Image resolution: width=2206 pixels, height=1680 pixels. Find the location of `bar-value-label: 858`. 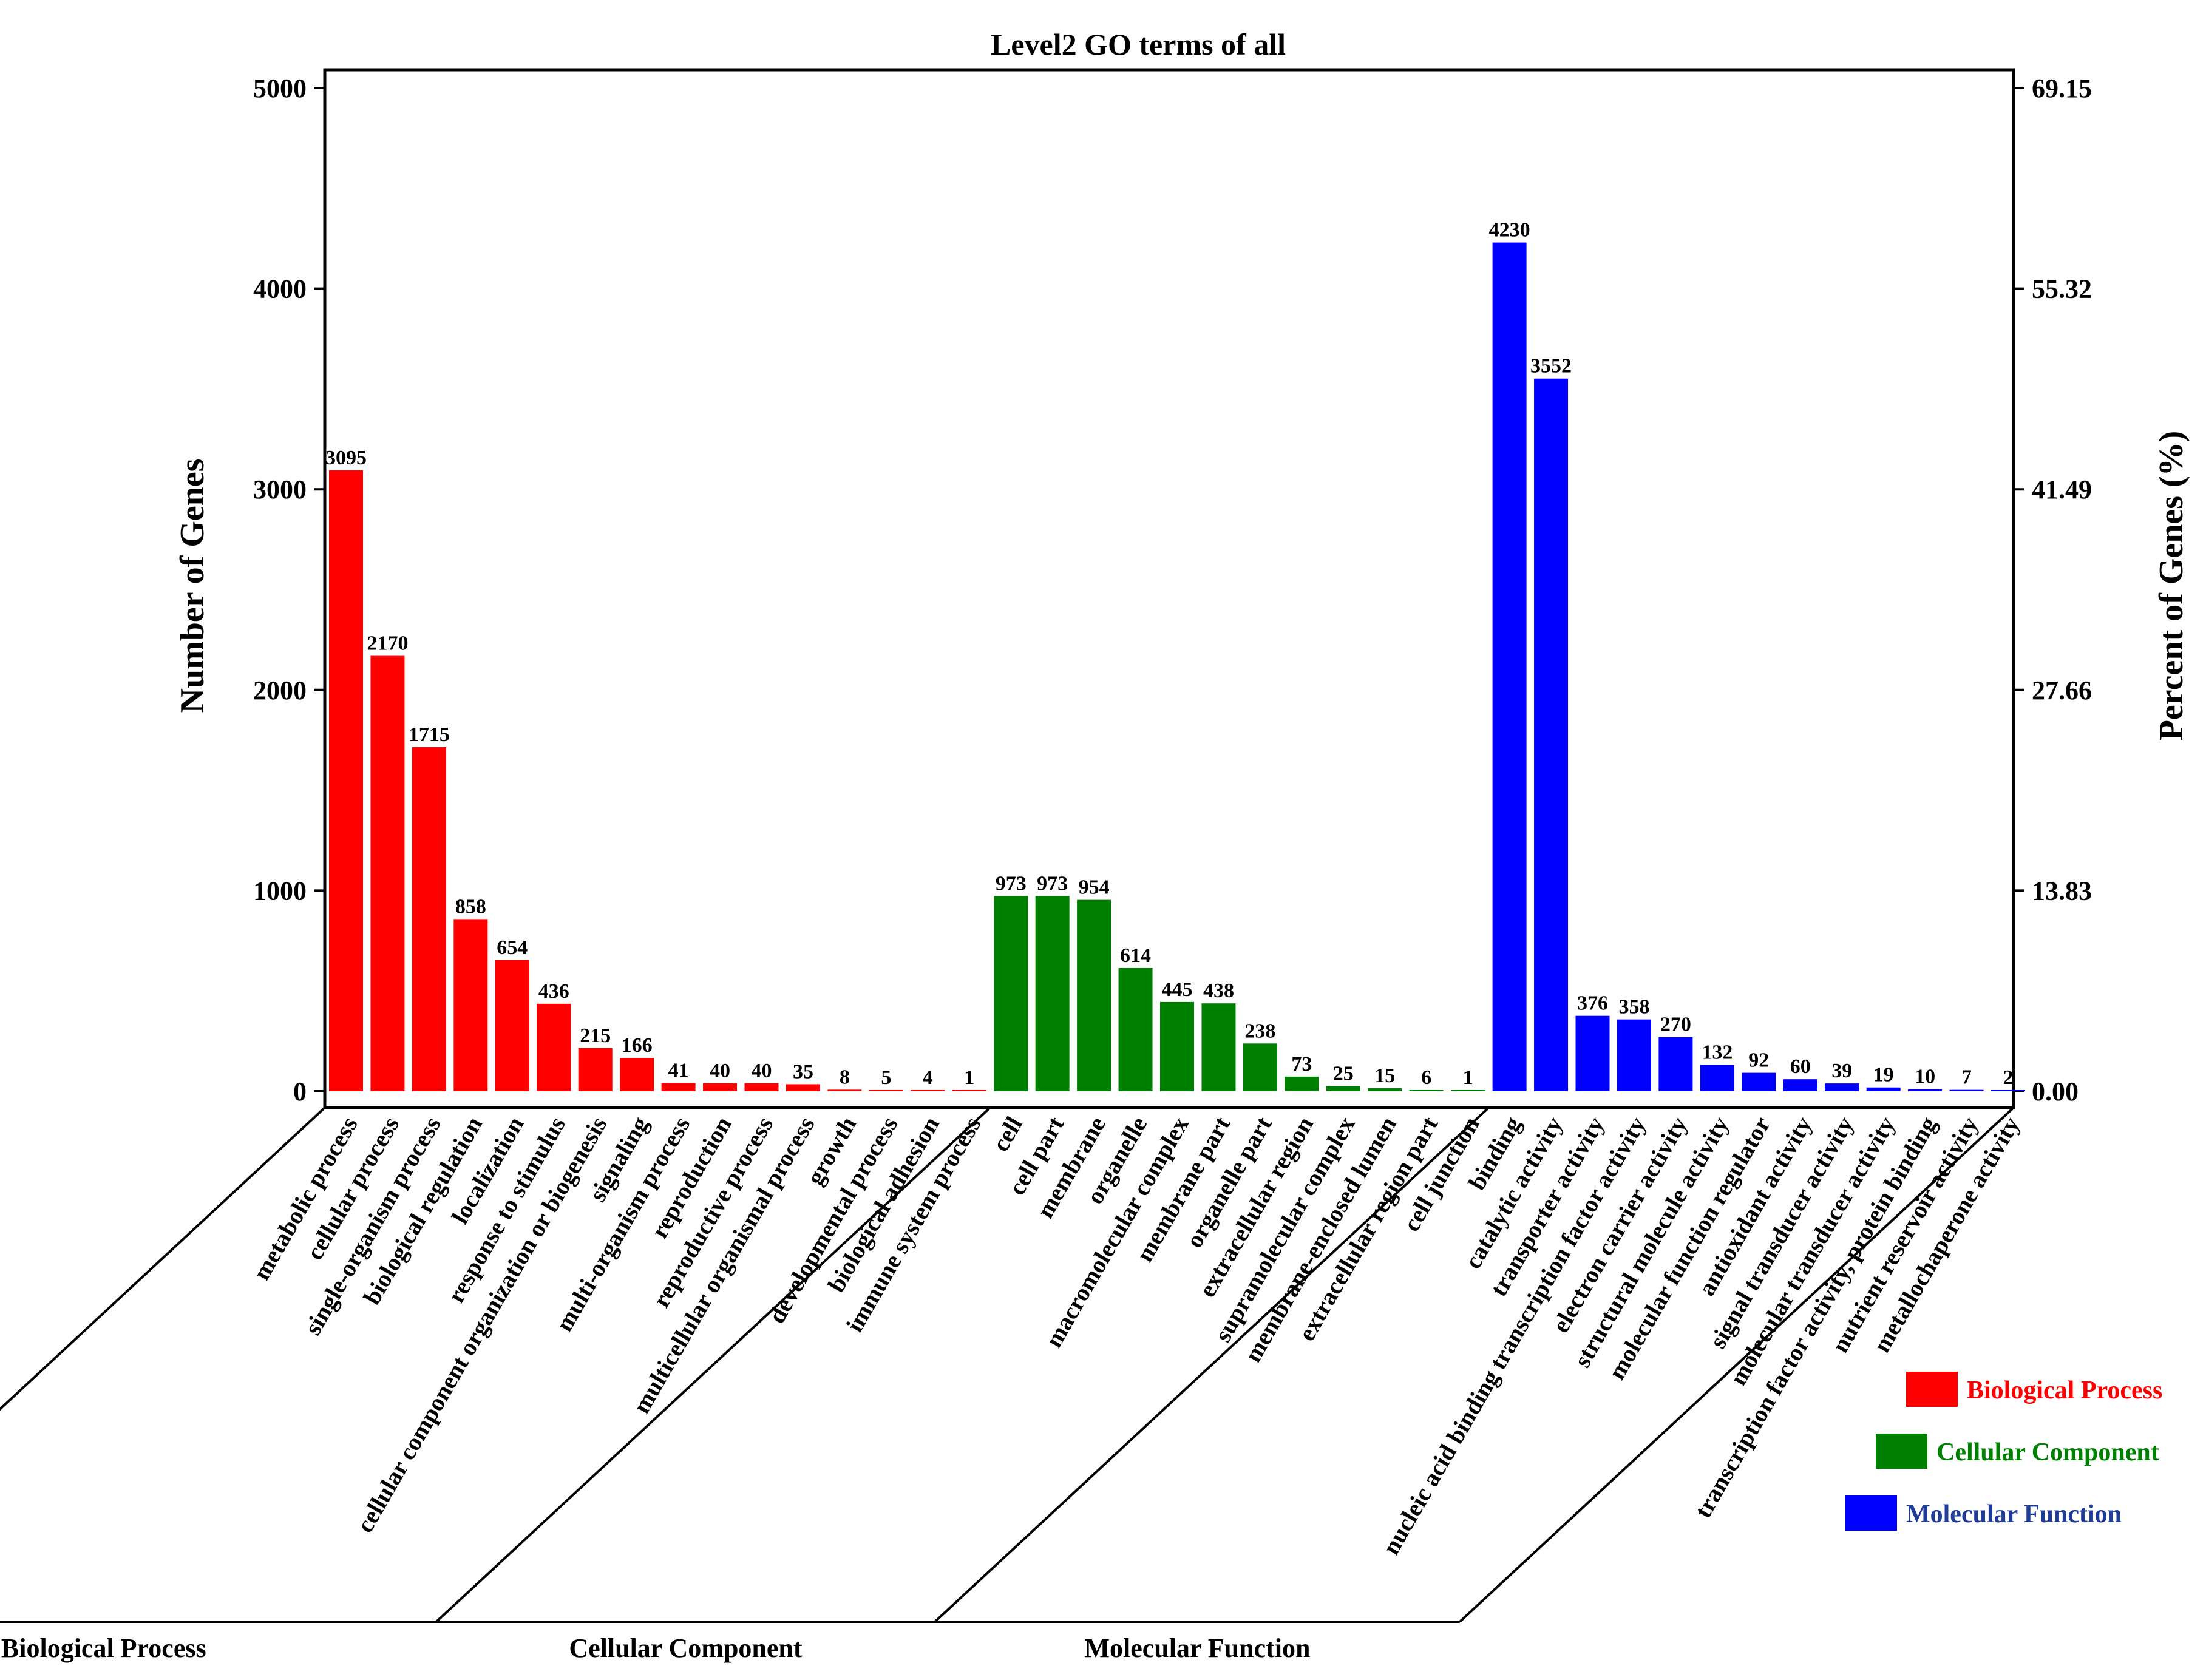

bar-value-label: 858 is located at coordinates (470, 906).